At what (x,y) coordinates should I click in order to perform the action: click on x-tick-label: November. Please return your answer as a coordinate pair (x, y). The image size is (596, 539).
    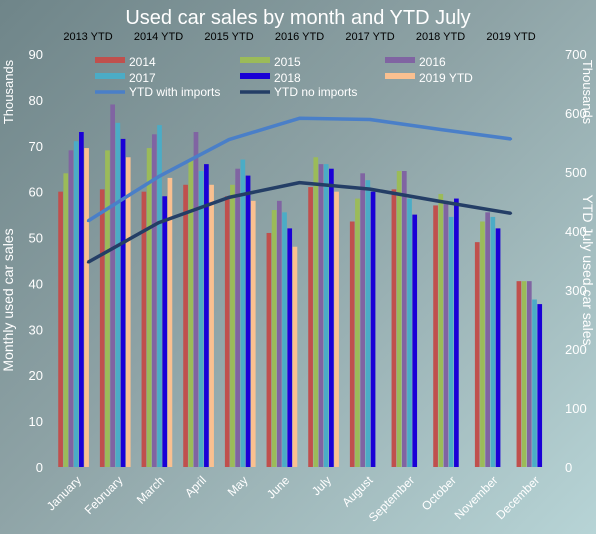
    Looking at the image, I should click on (476, 497).